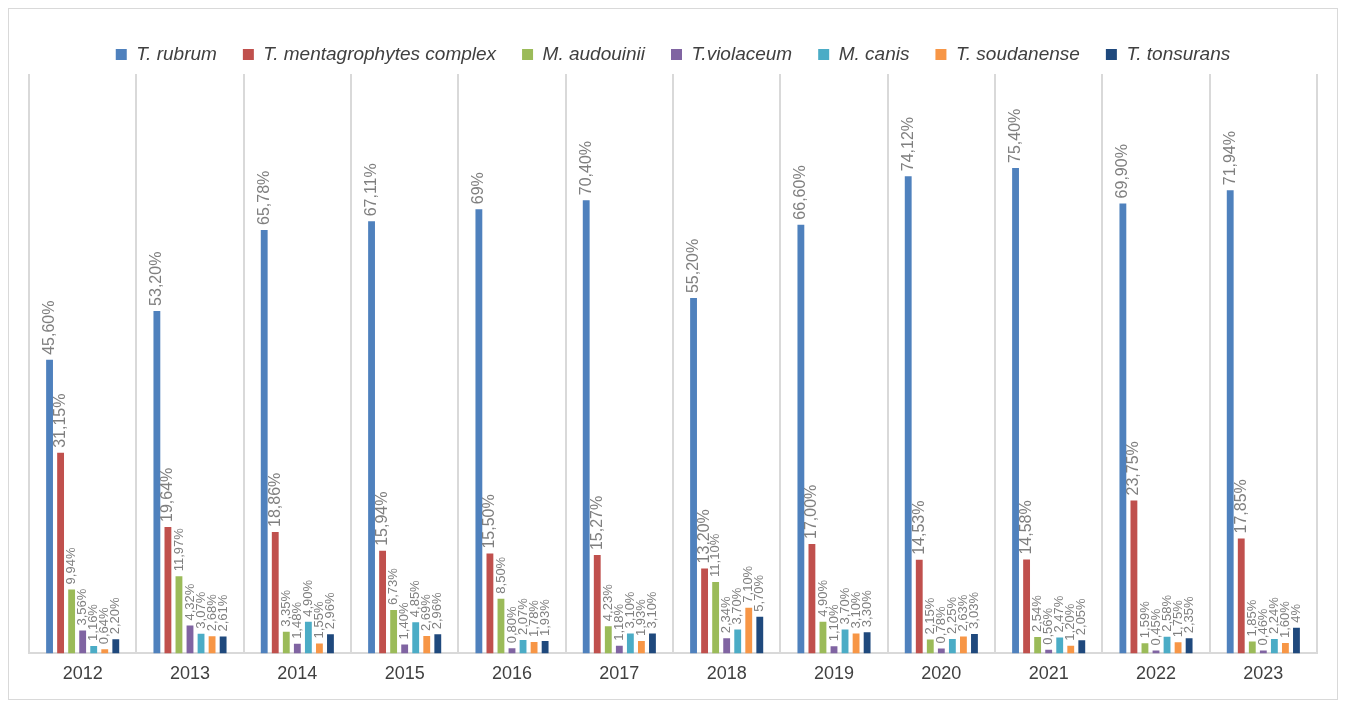 The image size is (1346, 707). Describe the element at coordinates (478, 188) in the screenshot. I see `data-label: 69%` at that location.